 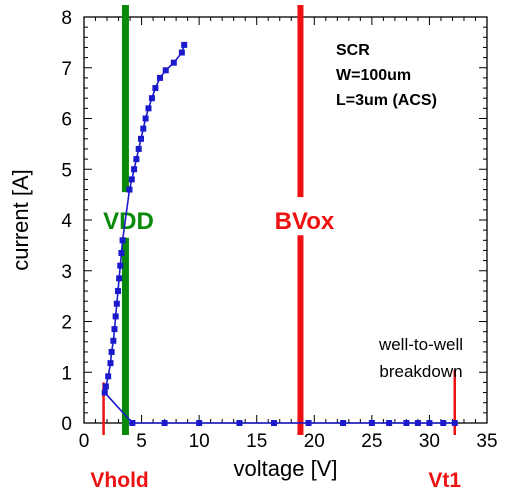 I want to click on x-tick-label: 15, so click(x=256, y=441).